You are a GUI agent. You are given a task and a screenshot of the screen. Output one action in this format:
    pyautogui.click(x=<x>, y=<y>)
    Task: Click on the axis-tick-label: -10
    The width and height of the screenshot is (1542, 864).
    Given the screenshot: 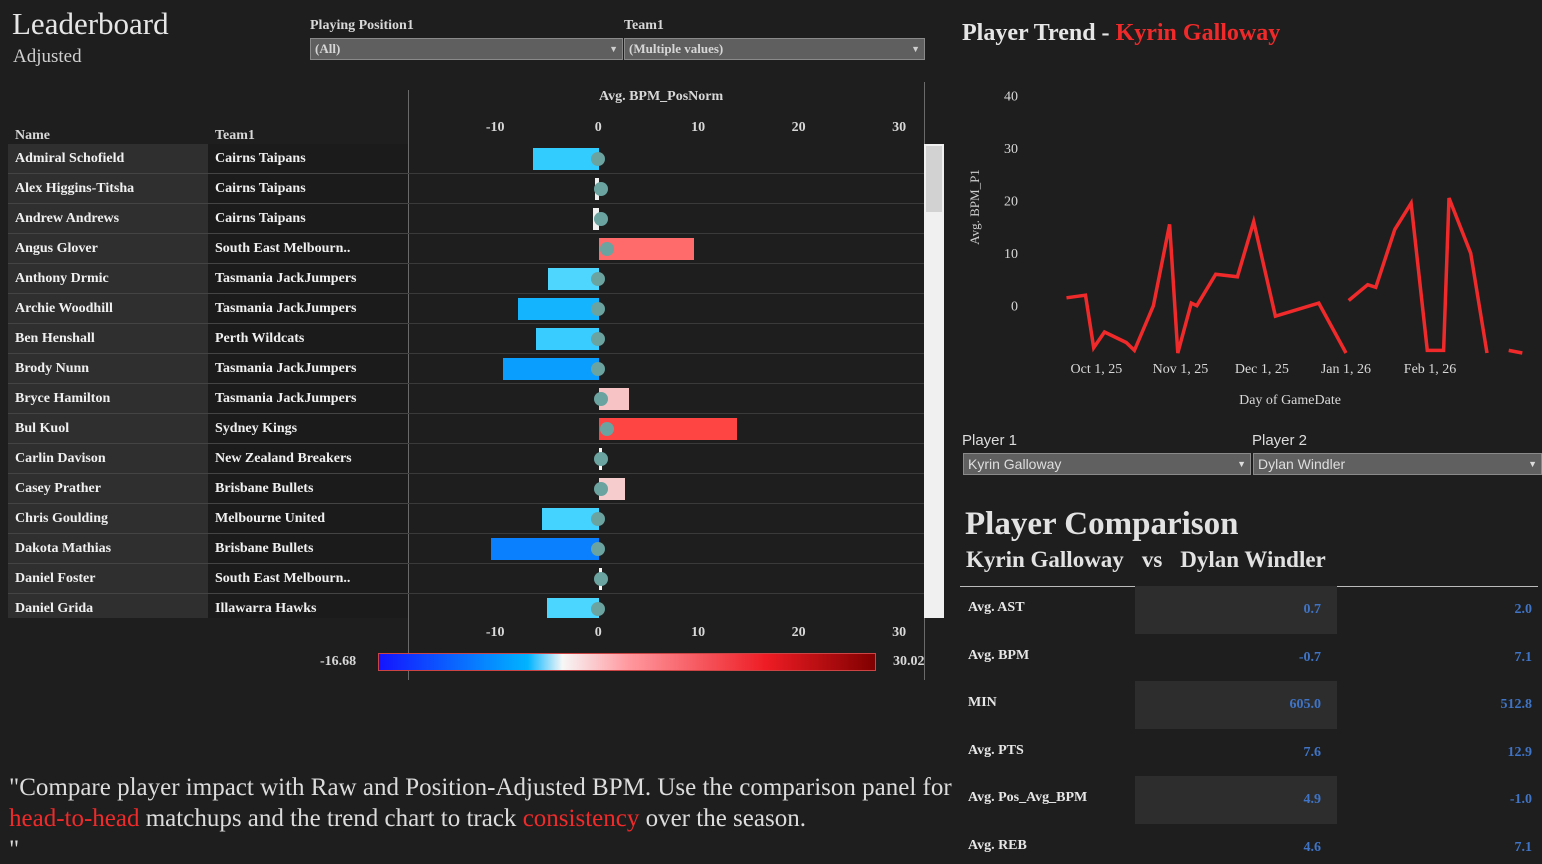 What is the action you would take?
    pyautogui.click(x=495, y=127)
    